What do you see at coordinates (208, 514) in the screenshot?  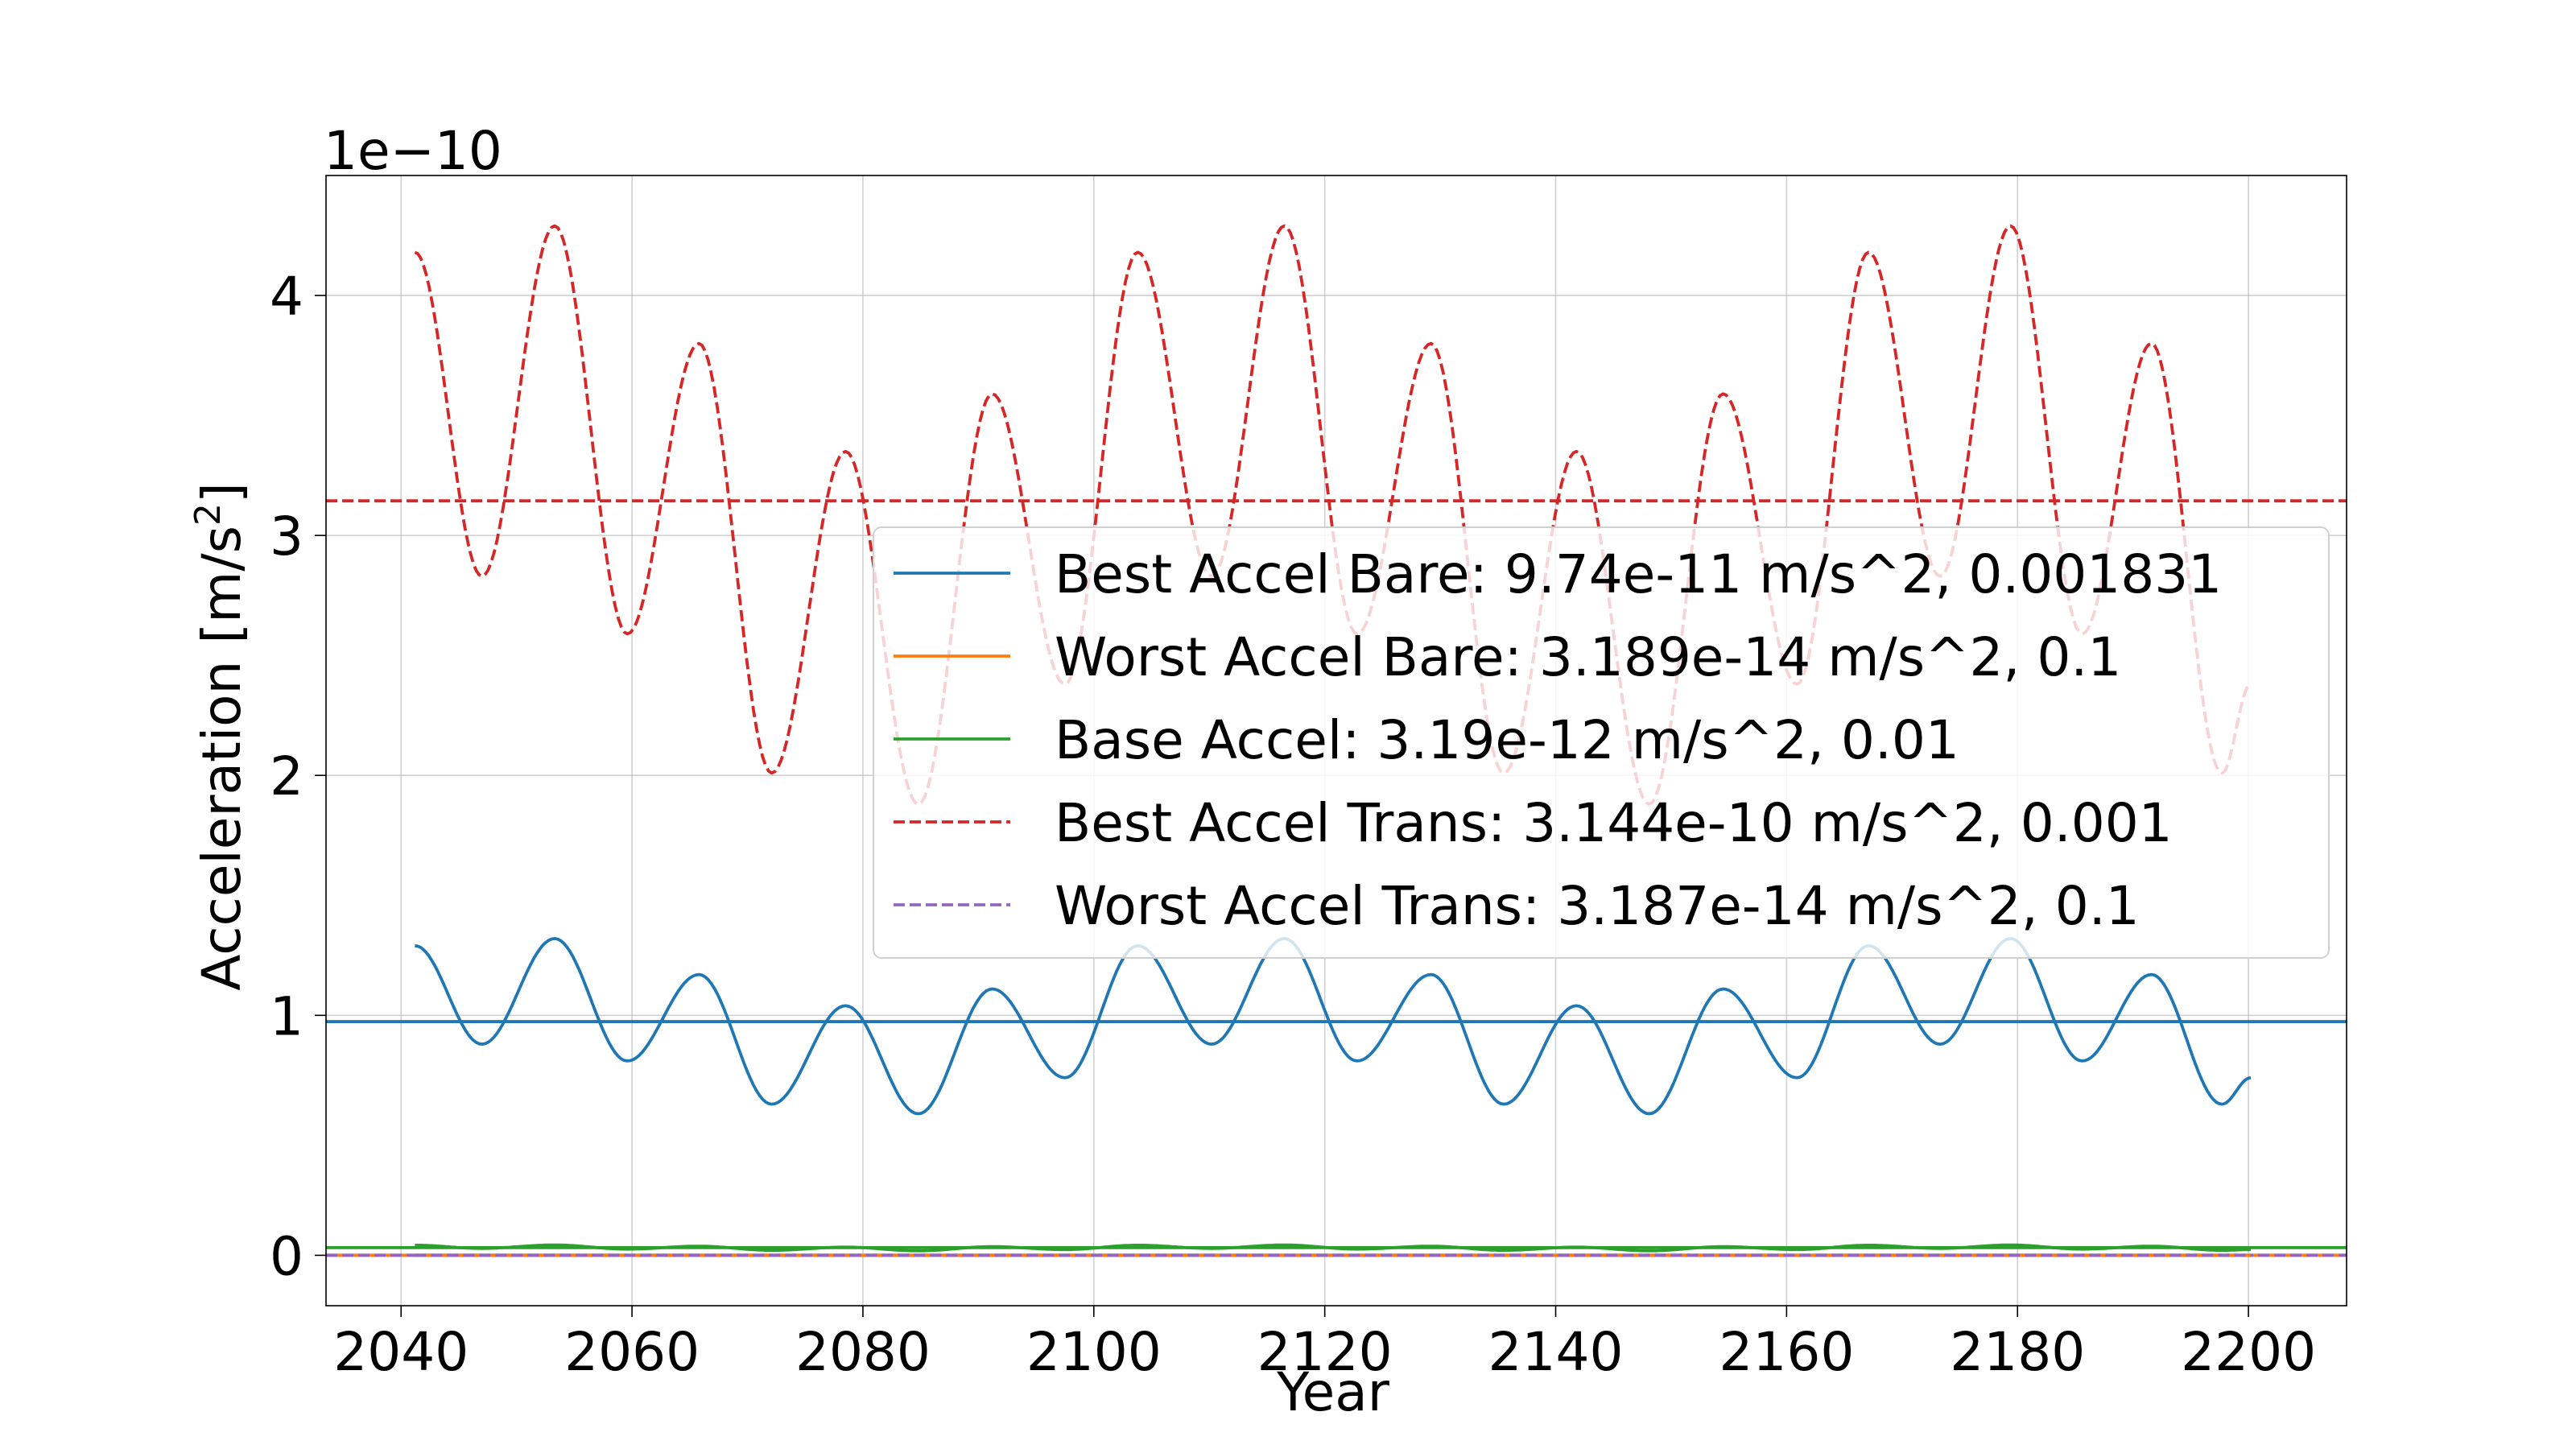 I see `y-axis-label-superscript: 2` at bounding box center [208, 514].